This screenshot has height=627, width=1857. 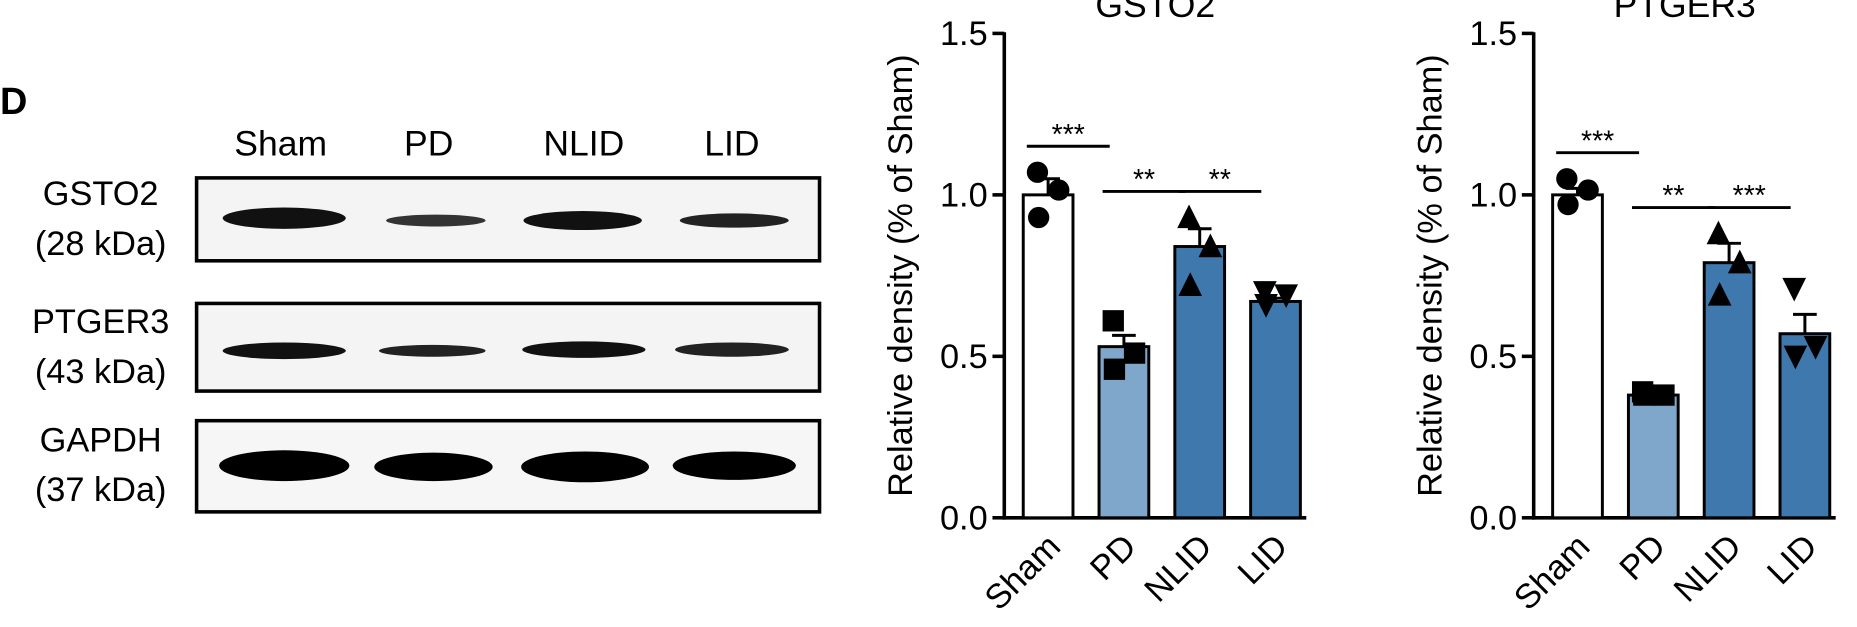 I want to click on band-size: (28 kDa), so click(x=101, y=244).